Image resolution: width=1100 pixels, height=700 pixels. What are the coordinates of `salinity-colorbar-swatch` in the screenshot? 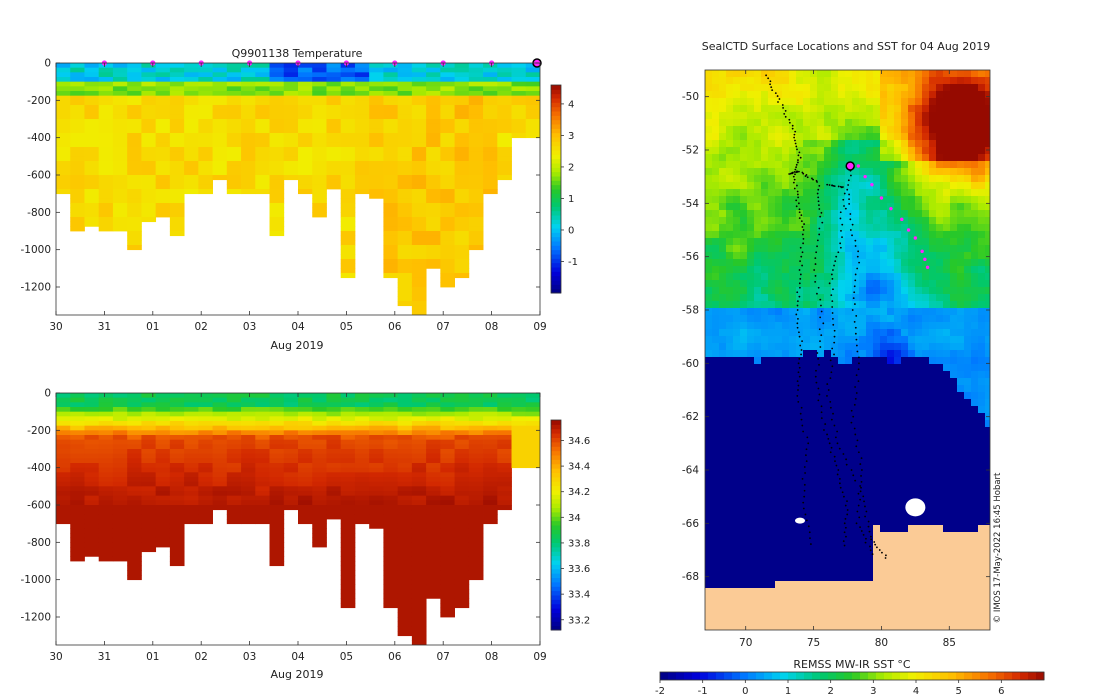 It's located at (556, 514).